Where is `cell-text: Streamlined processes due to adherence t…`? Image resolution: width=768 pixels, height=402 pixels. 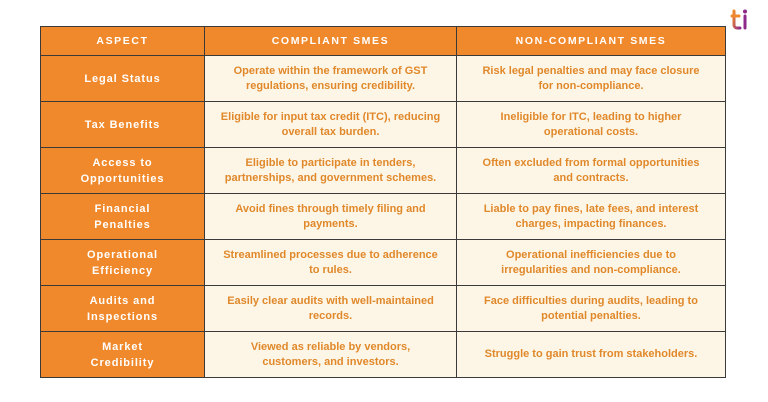
cell-text: Streamlined processes due to adherence t… is located at coordinates (330, 262).